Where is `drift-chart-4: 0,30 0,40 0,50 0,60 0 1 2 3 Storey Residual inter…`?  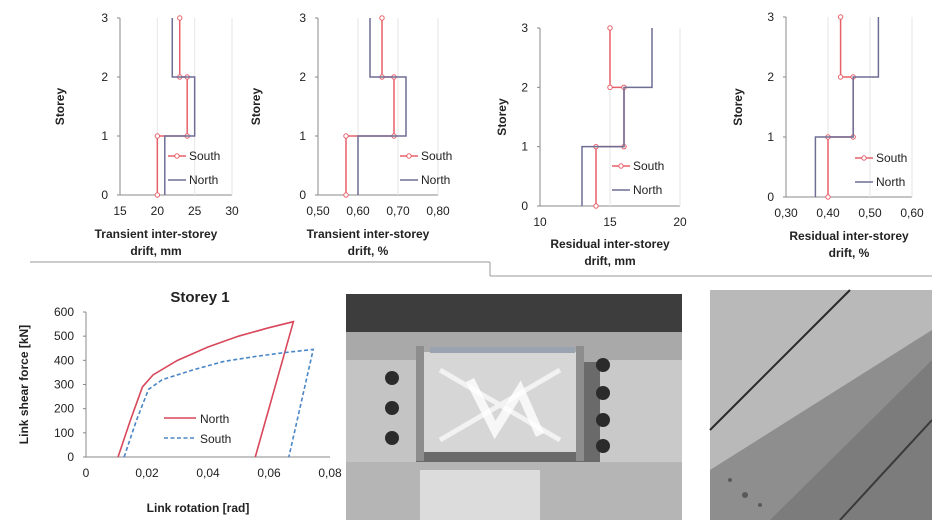
drift-chart-4: 0,30 0,40 0,50 0,60 0 1 2 3 Storey Residual inter… is located at coordinates (827, 135).